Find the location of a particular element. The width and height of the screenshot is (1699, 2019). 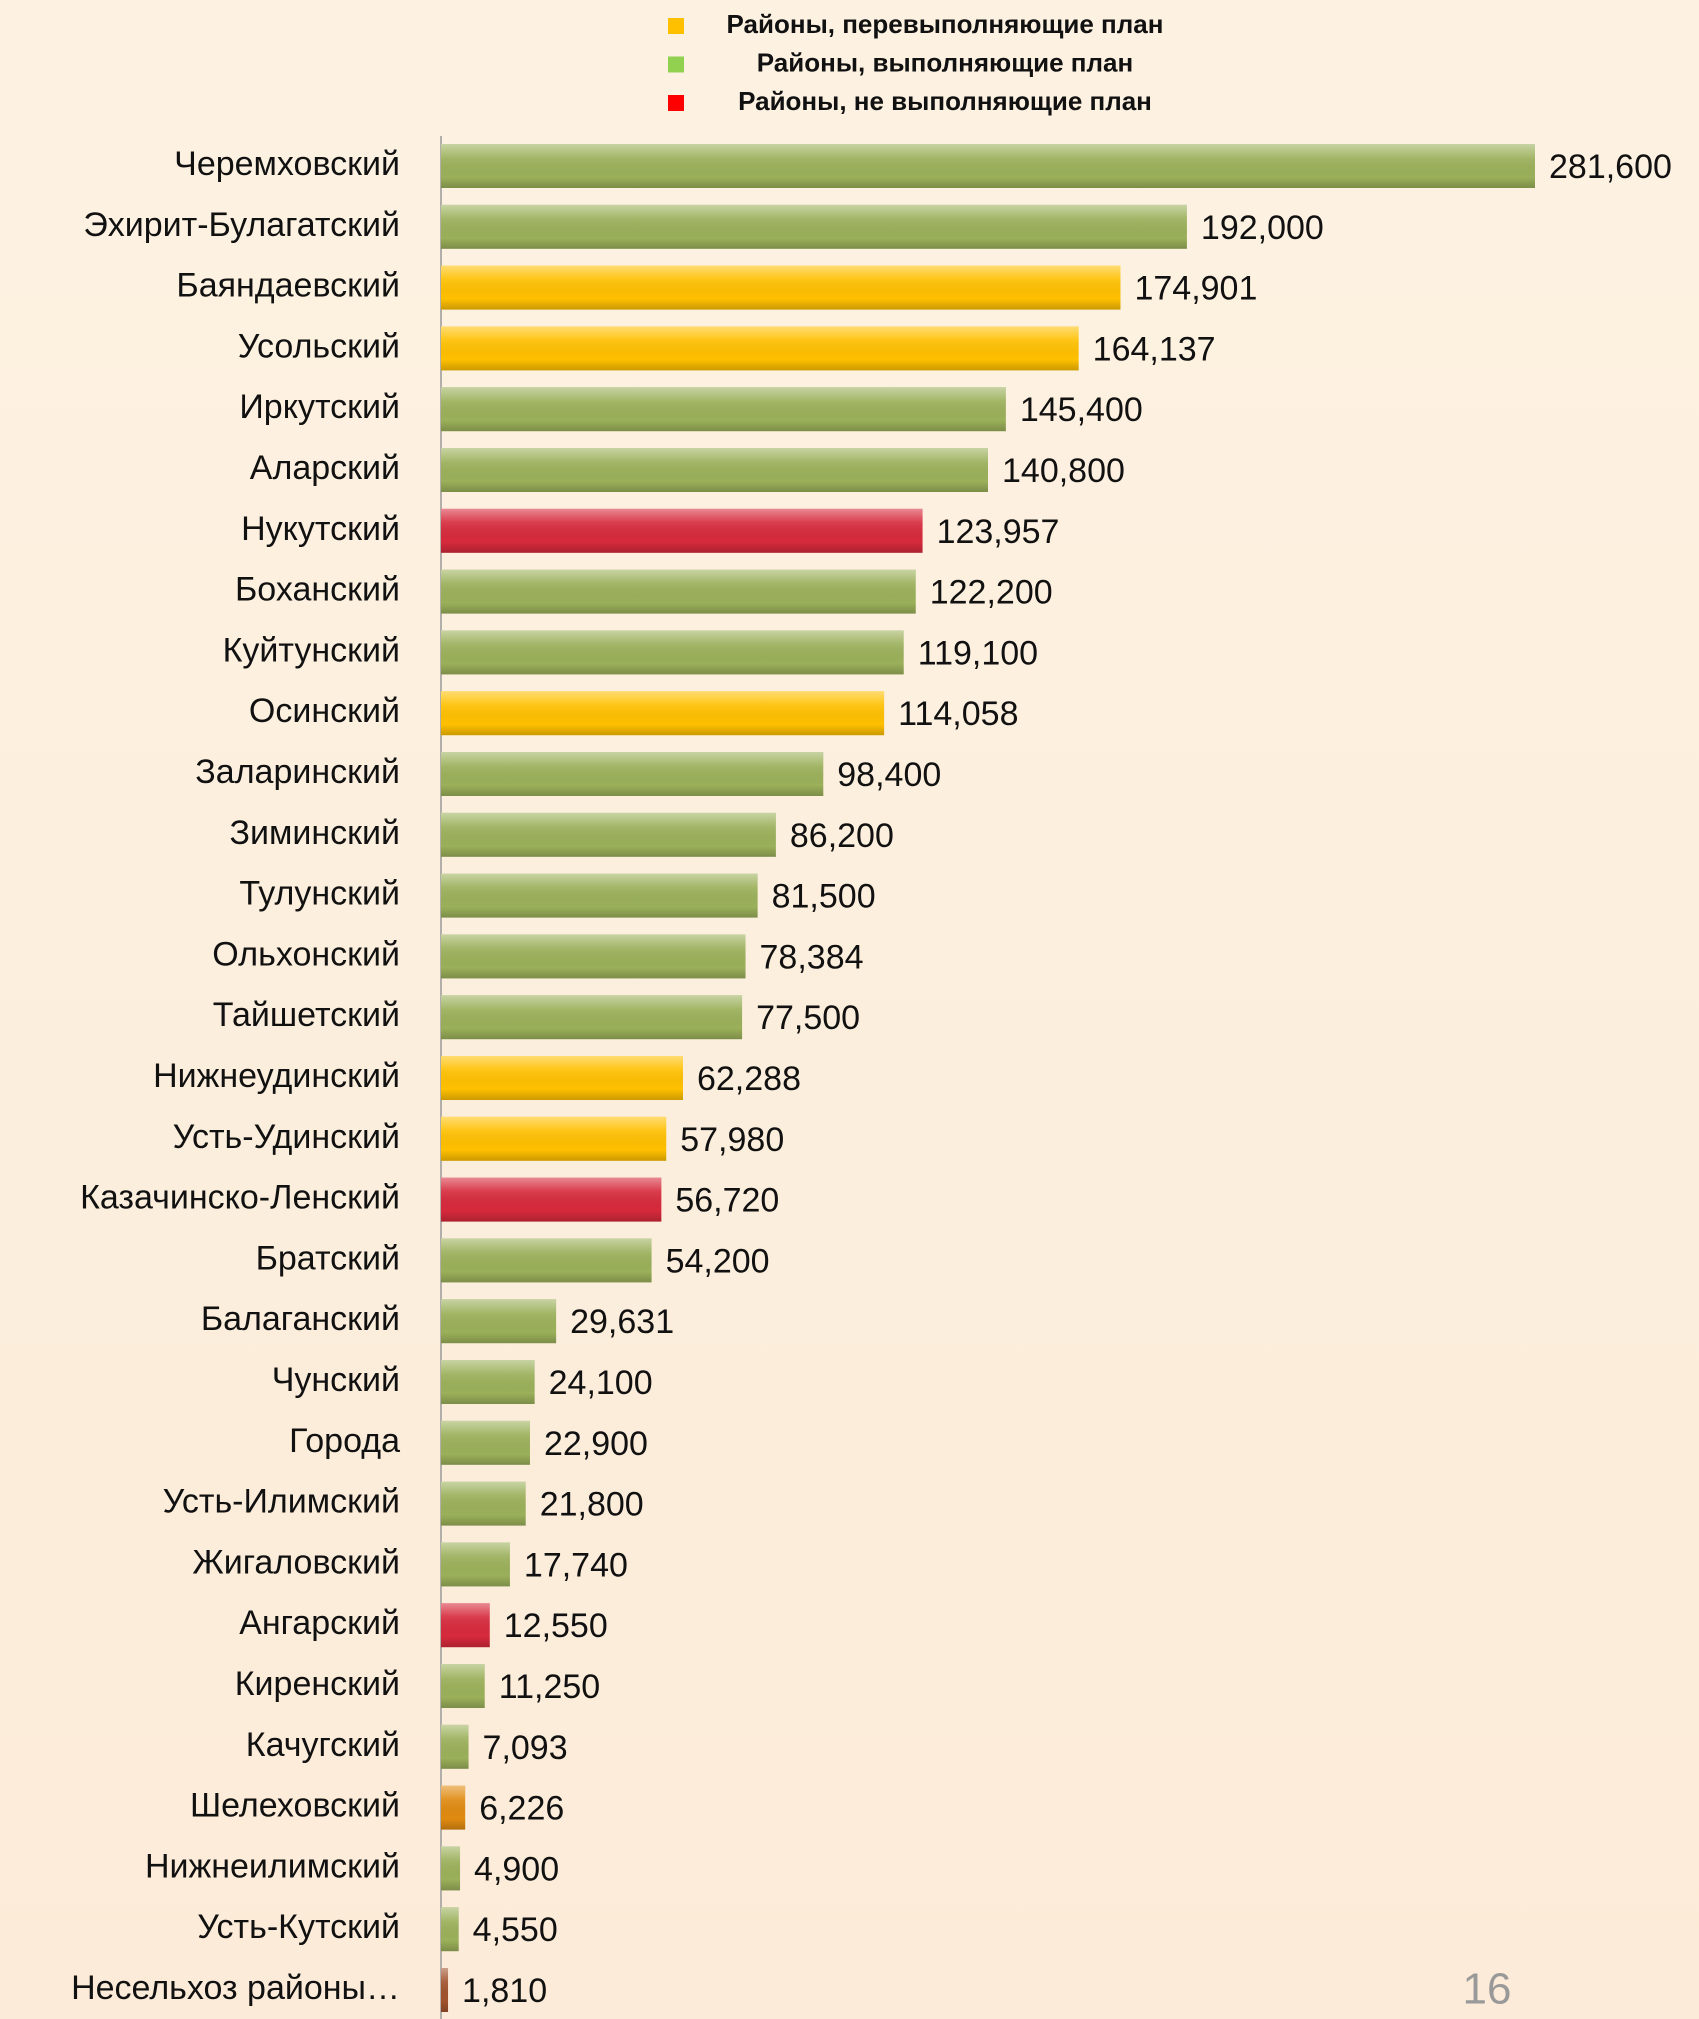

category-label: Зиминский is located at coordinates (314, 833).